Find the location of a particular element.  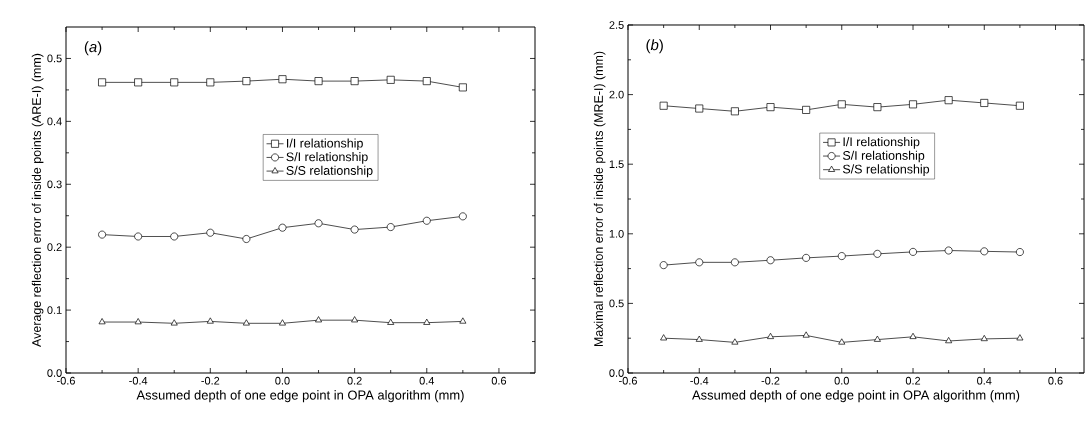

y-tick-label: 0.1 is located at coordinates (54, 310).